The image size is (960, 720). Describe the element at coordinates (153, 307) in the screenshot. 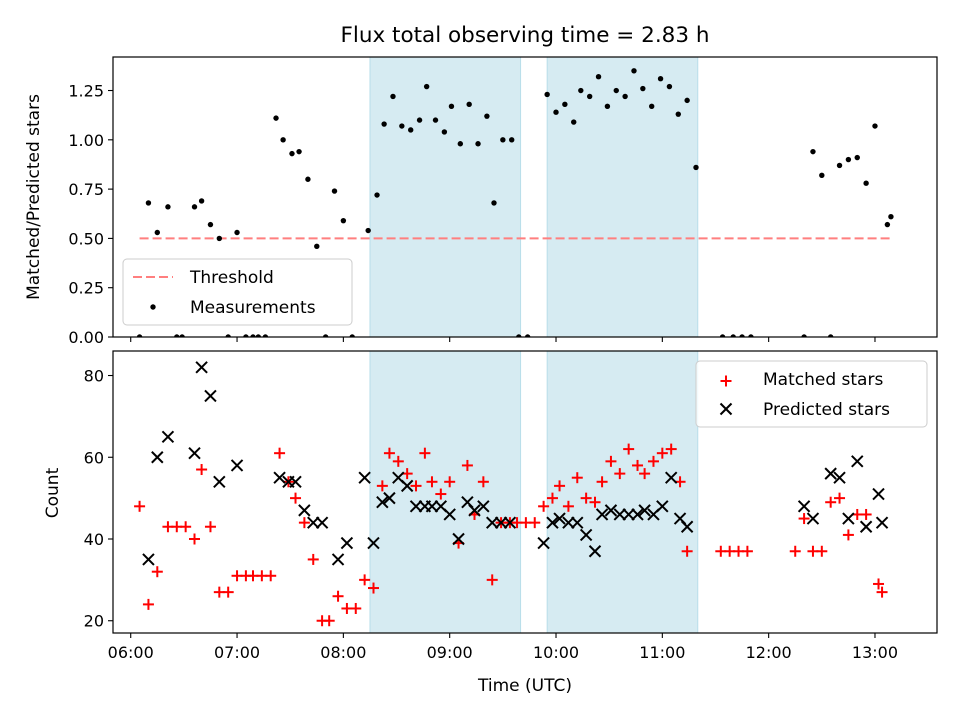

I see `legend-measurement-swatch` at that location.